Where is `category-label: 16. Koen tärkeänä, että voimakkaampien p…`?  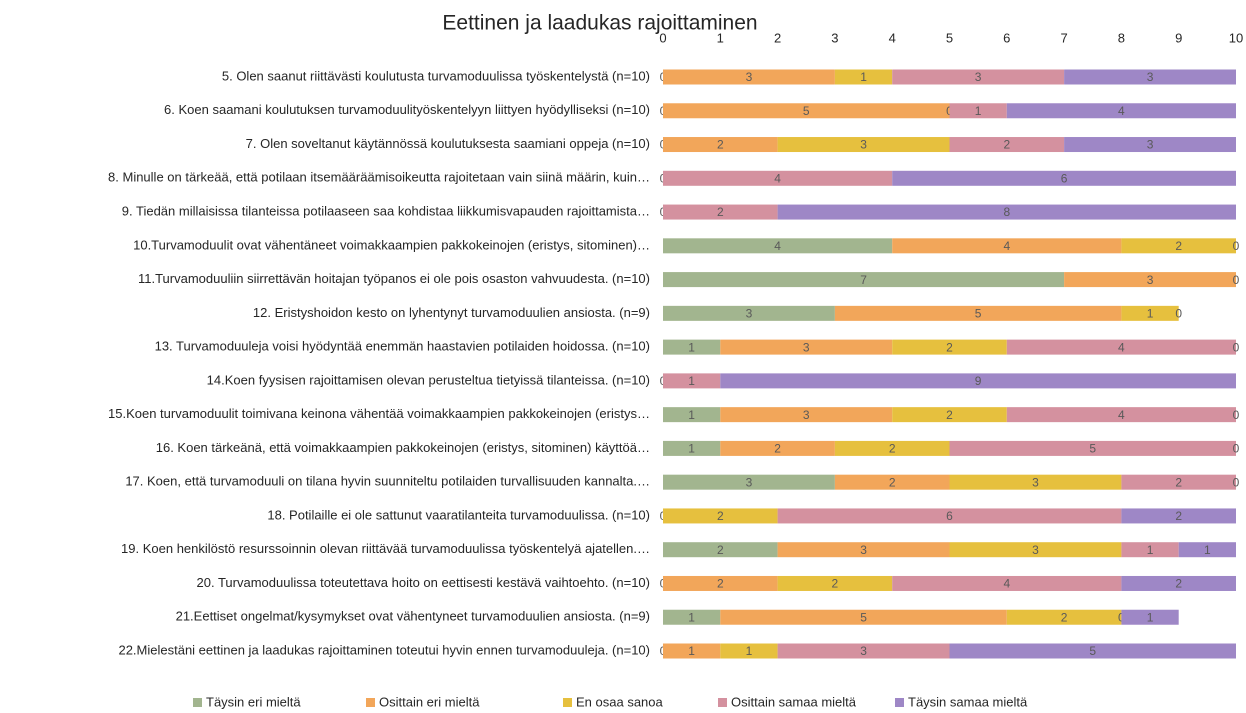 category-label: 16. Koen tärkeänä, että voimakkaampien p… is located at coordinates (403, 447).